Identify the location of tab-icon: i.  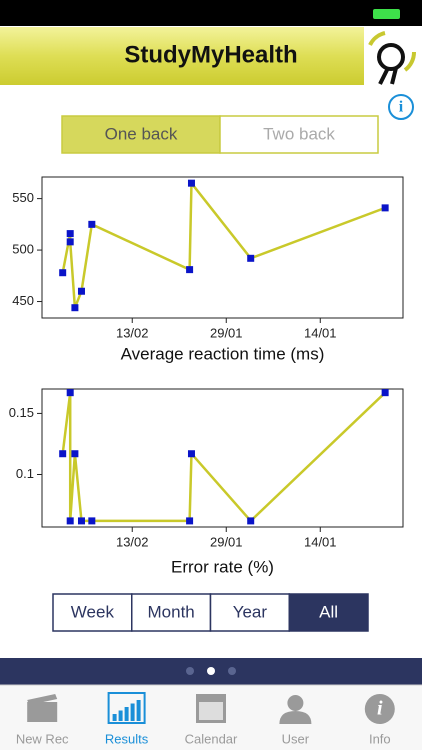
(380, 709).